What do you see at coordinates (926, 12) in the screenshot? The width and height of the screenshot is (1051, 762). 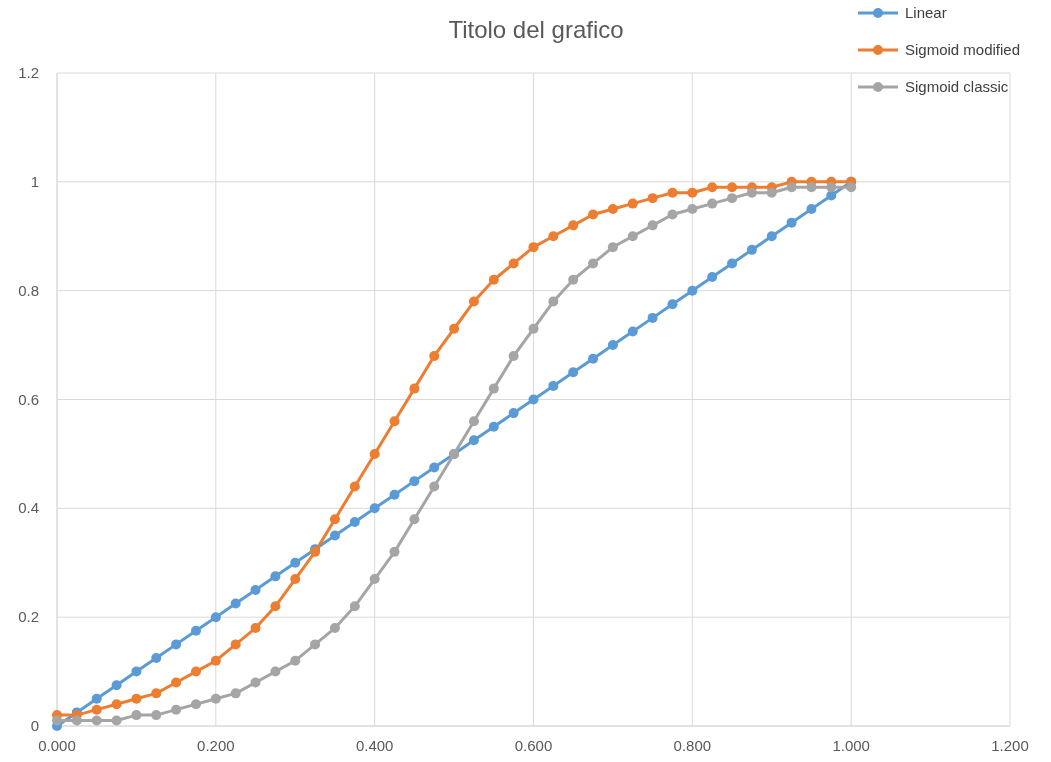 I see `legend-label: Linear` at bounding box center [926, 12].